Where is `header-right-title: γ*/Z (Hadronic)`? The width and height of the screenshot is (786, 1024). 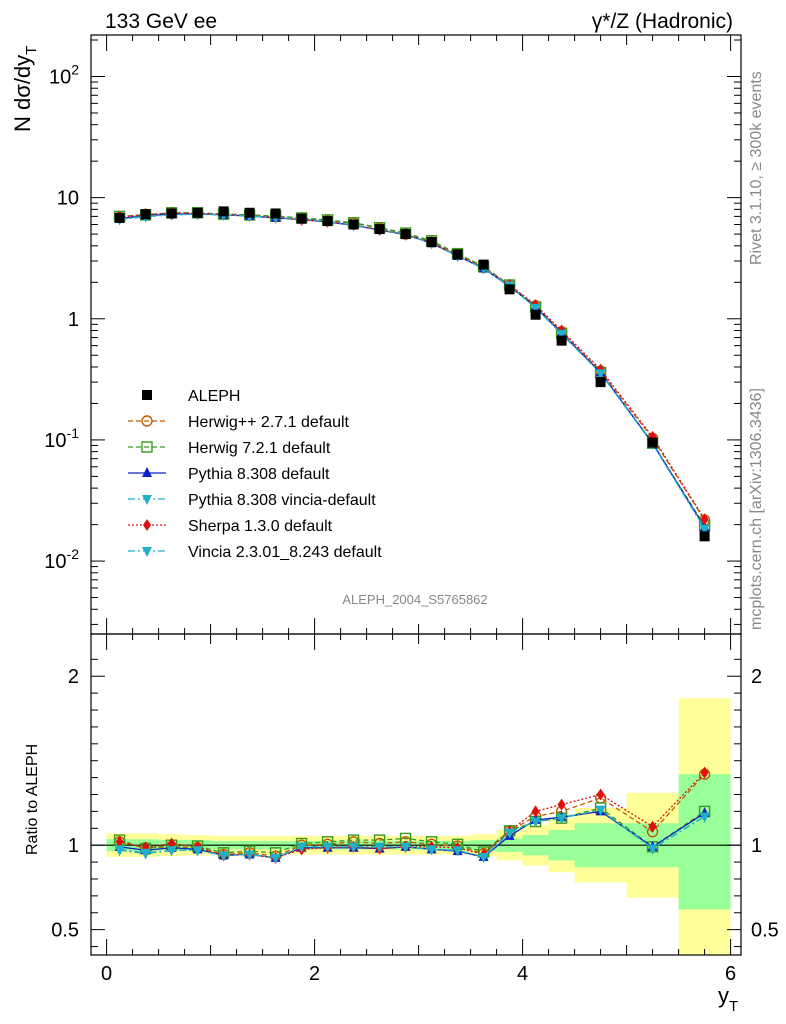
header-right-title: γ*/Z (Hadronic) is located at coordinates (662, 21).